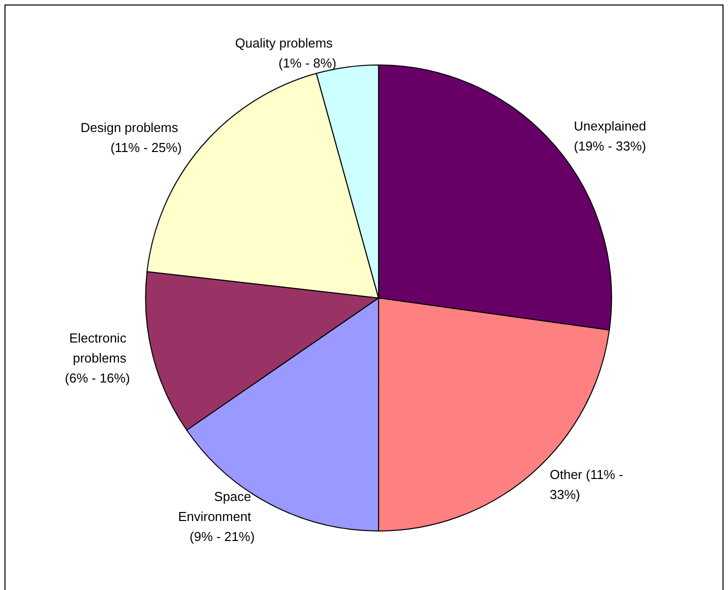 The width and height of the screenshot is (728, 590). What do you see at coordinates (285, 53) in the screenshot?
I see `slice-label: Quality problems (1% - 8%)` at bounding box center [285, 53].